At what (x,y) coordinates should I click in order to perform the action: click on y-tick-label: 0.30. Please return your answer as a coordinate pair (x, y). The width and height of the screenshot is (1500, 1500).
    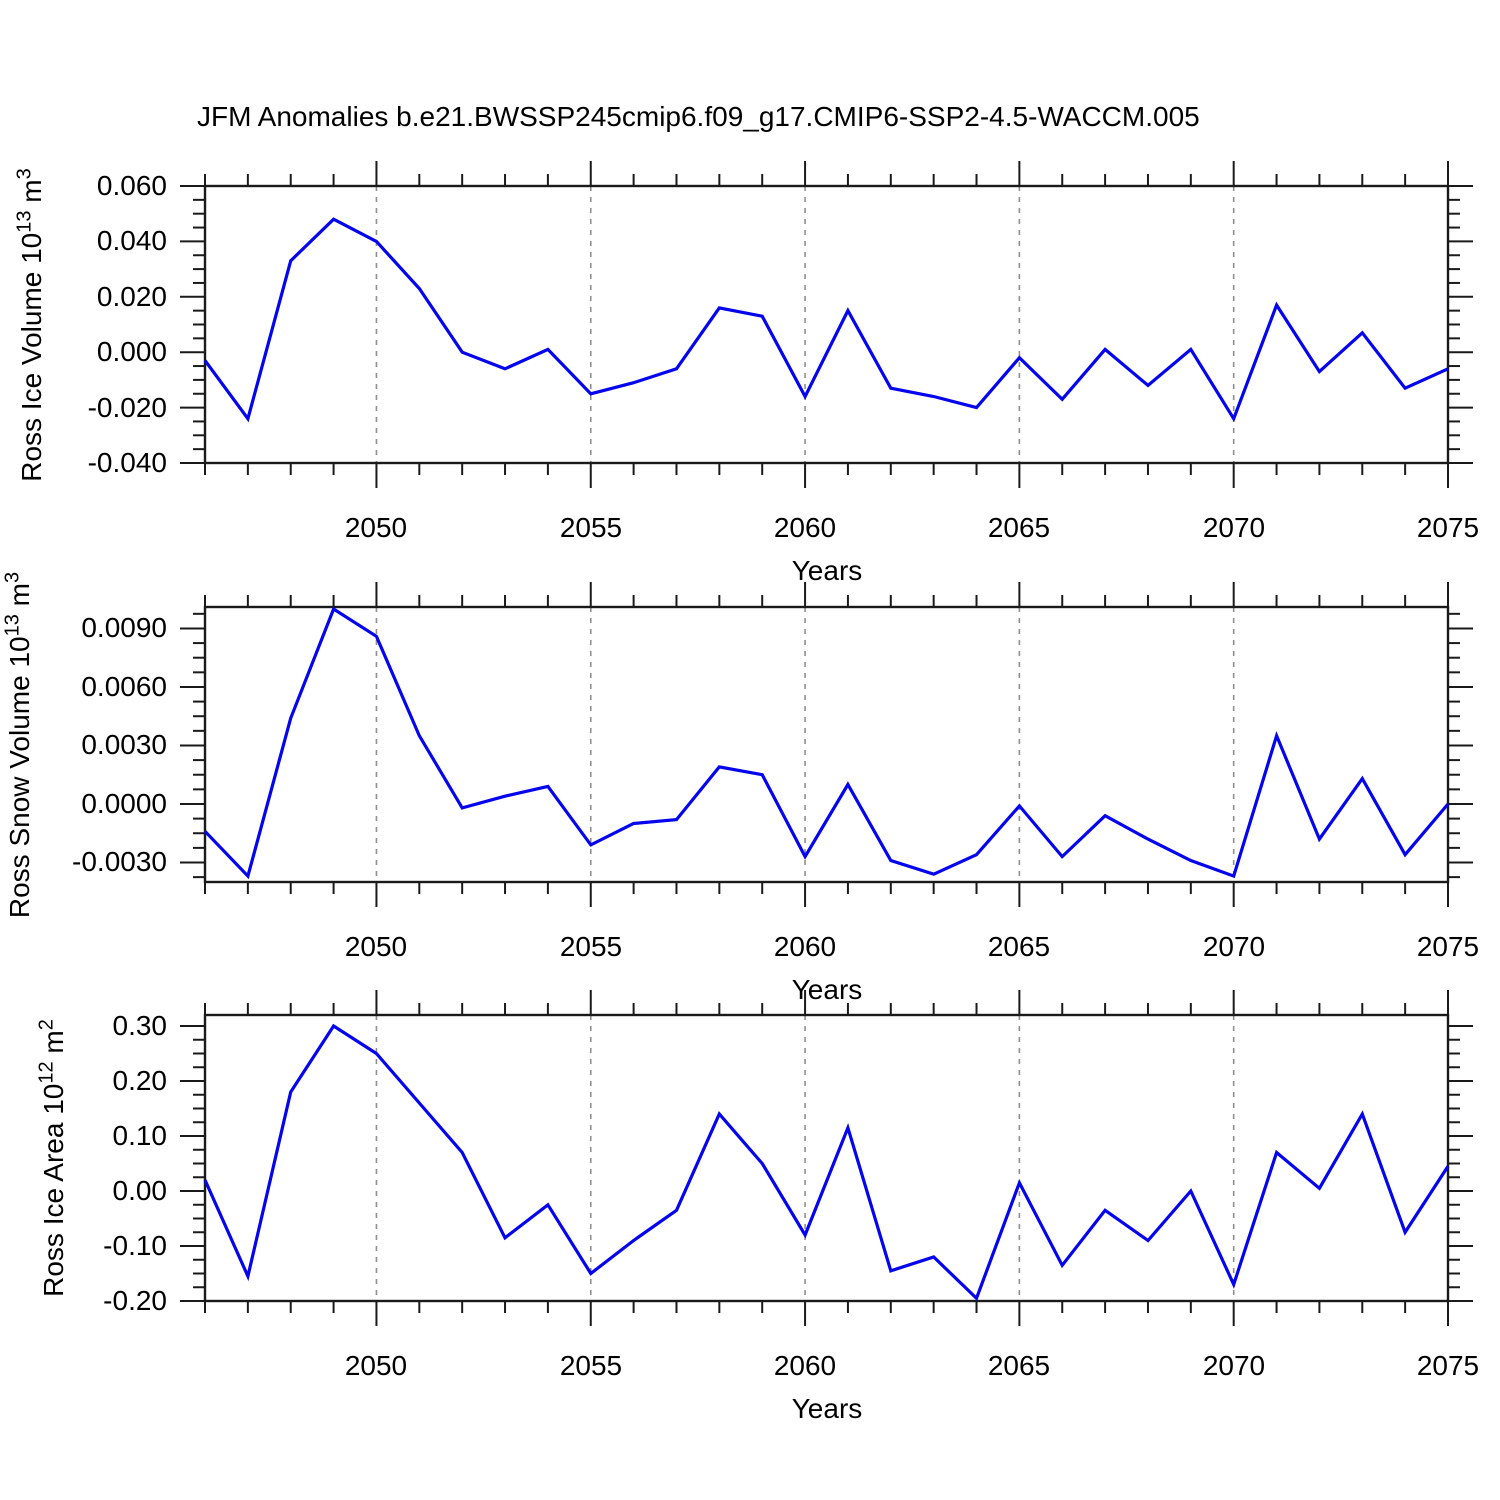
    Looking at the image, I should click on (140, 1025).